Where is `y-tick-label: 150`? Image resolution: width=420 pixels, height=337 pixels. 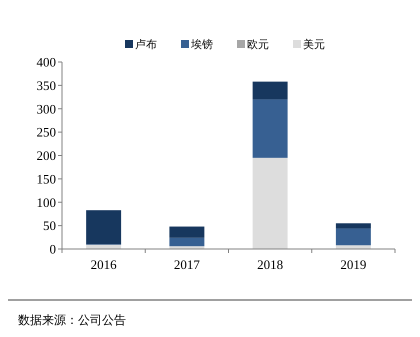
y-tick-label: 150 is located at coordinates (46, 178).